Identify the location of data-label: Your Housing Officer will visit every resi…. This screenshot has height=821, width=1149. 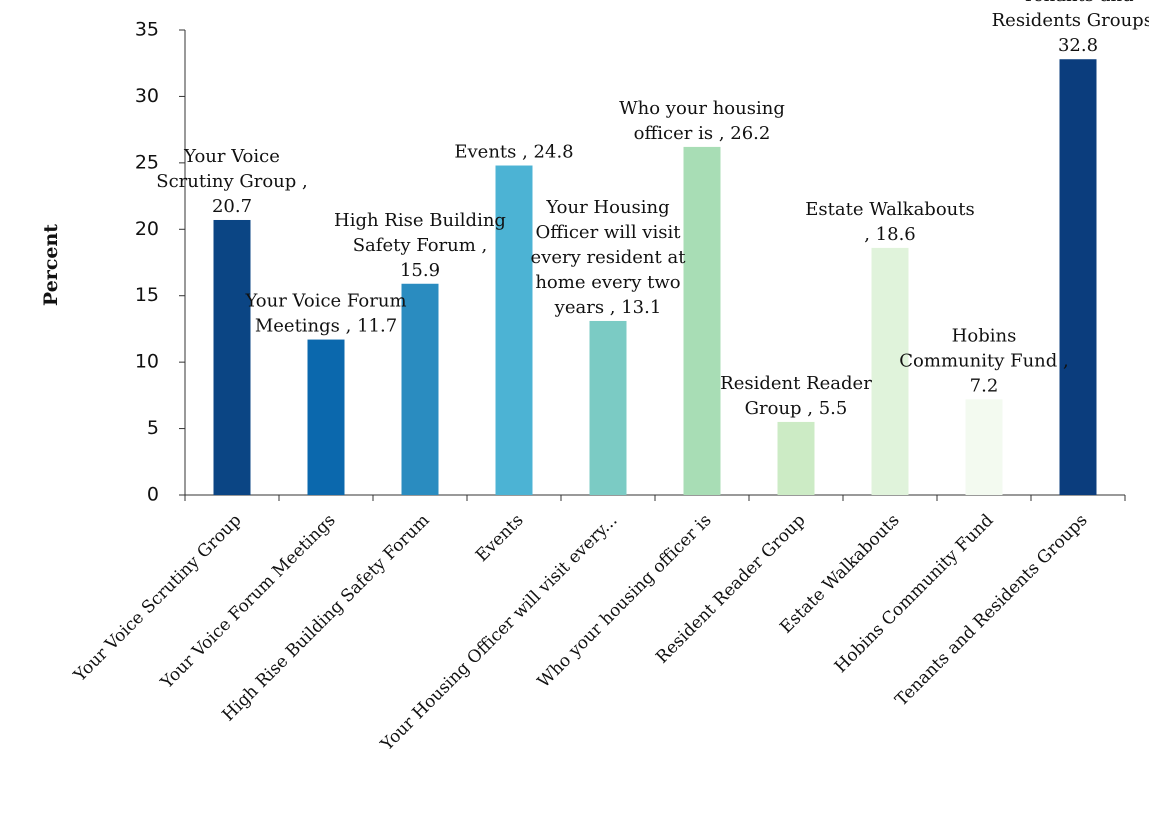
(609, 257).